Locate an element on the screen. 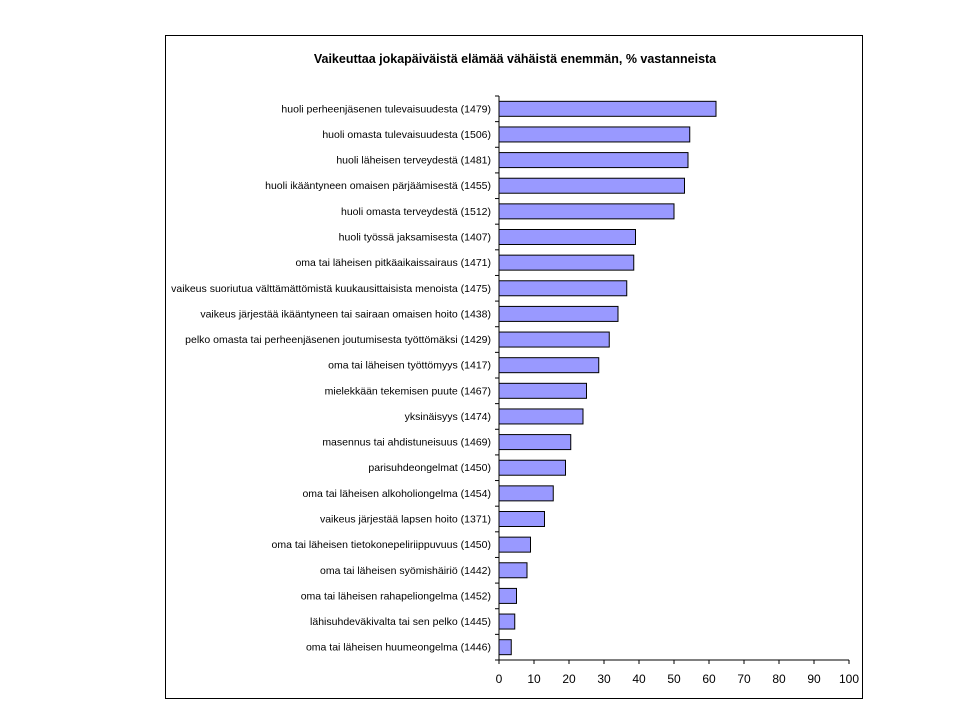  category-label: huoli omasta terveydestä (1512) is located at coordinates (416, 212).